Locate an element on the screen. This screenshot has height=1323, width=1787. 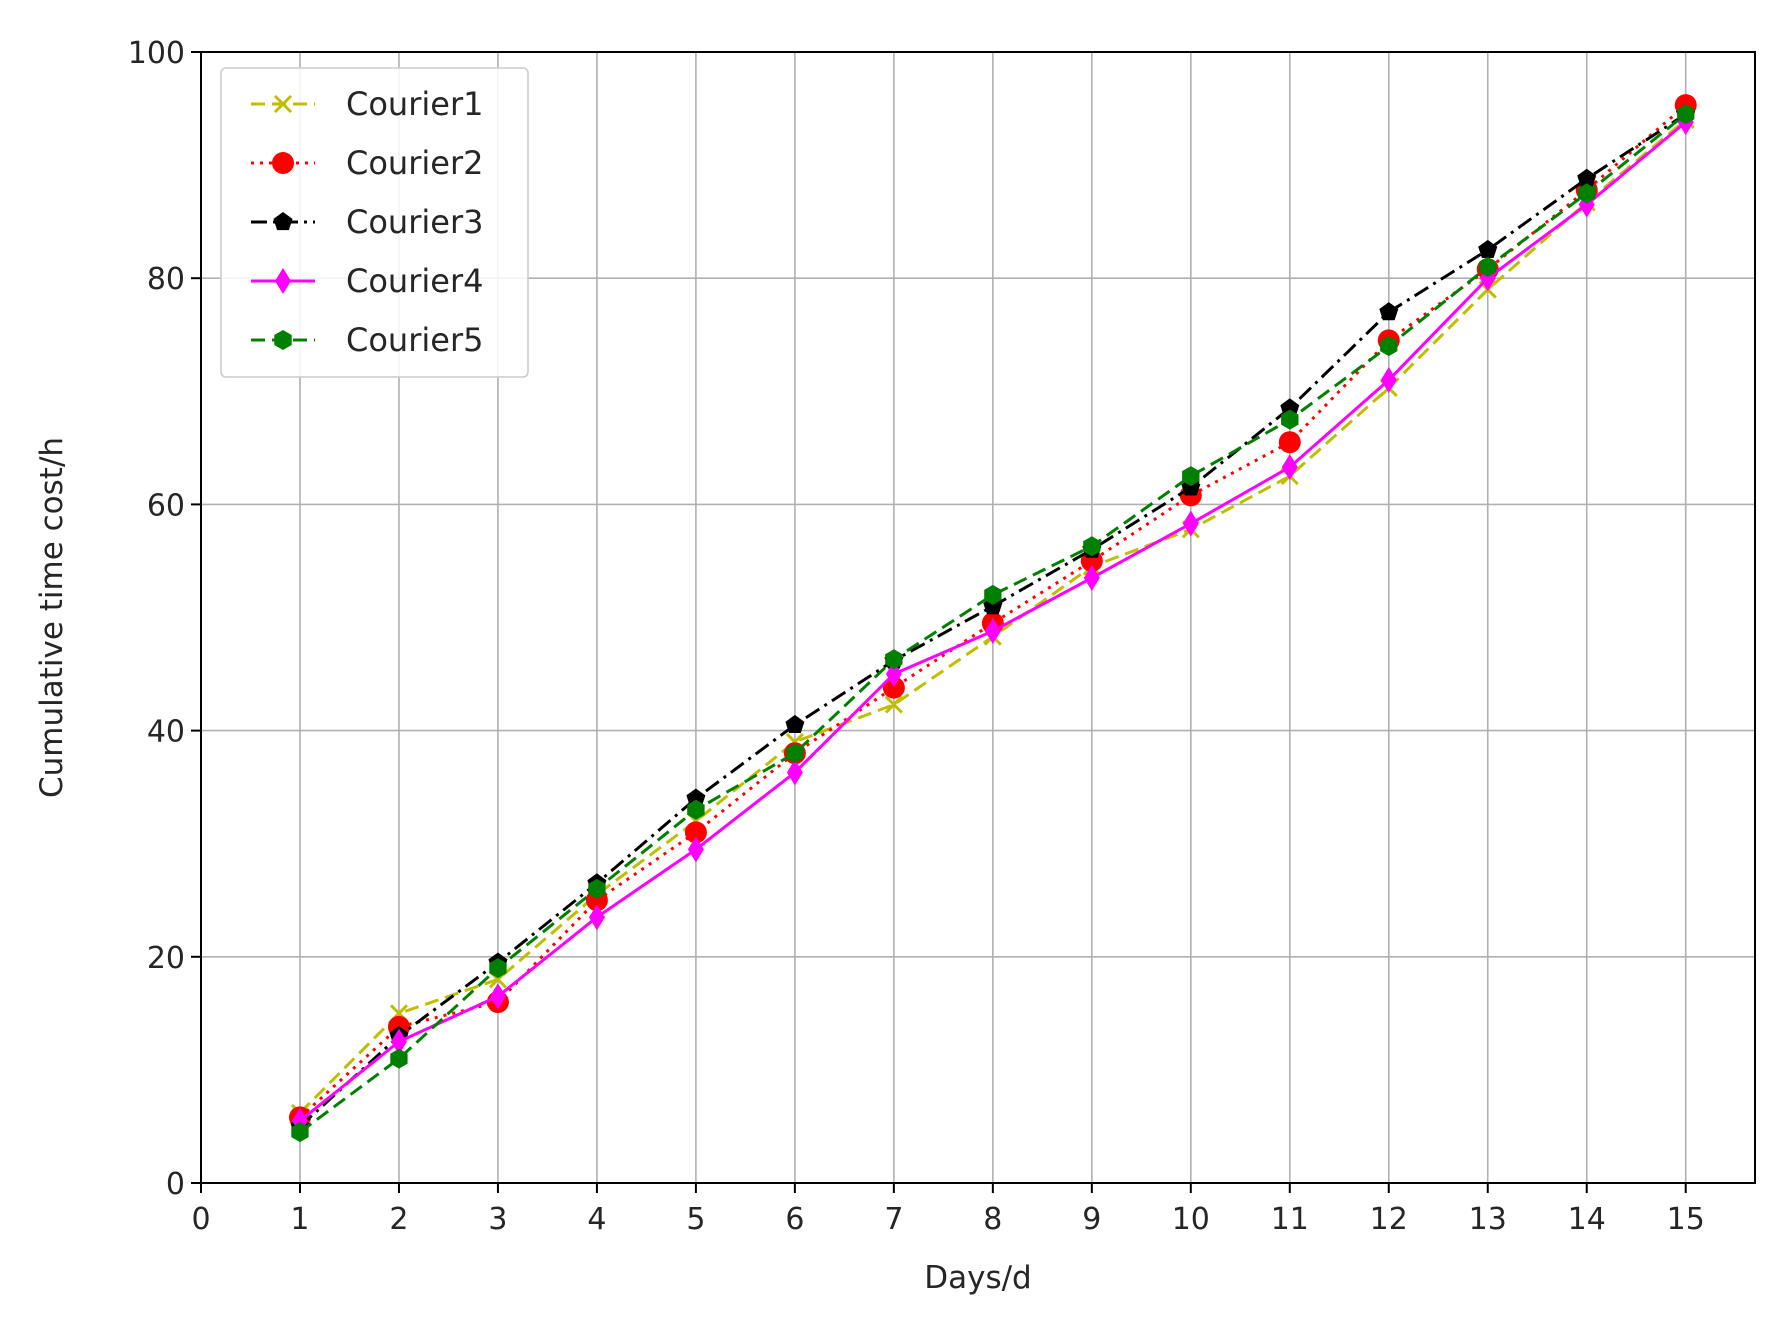
x-tick-label: 9 is located at coordinates (1091, 1219).